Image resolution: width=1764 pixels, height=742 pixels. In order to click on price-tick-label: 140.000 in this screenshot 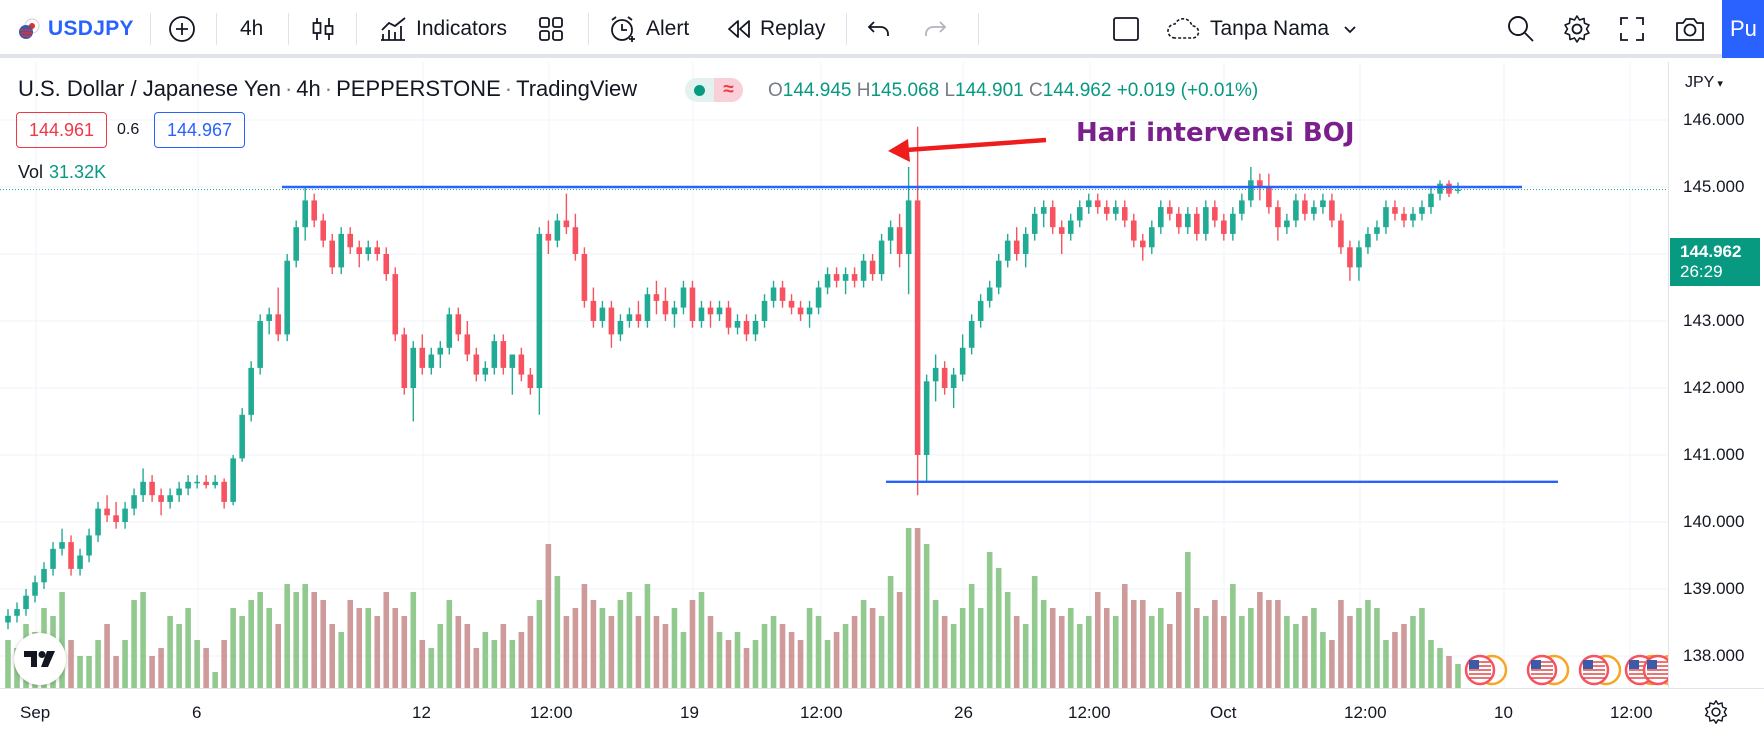, I will do `click(1714, 521)`.